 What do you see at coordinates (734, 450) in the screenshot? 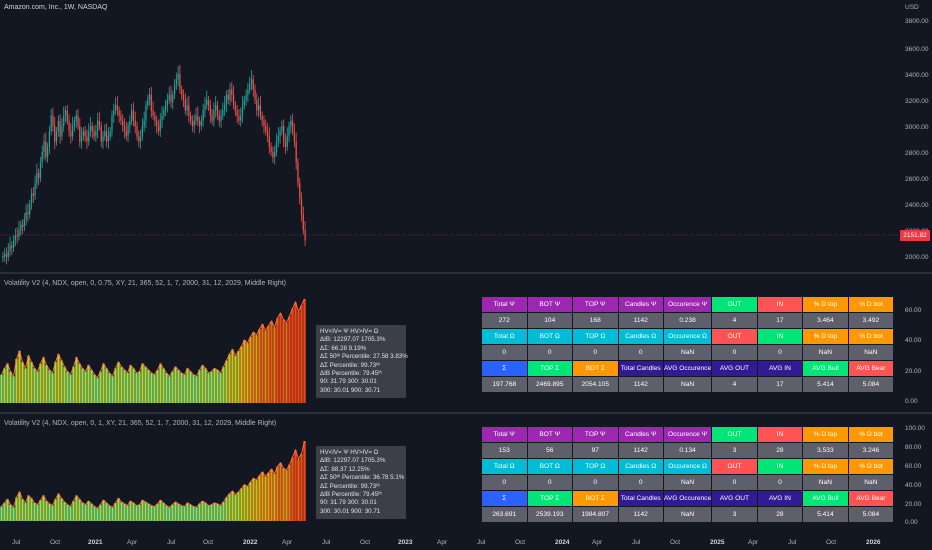
I see `stats-cell: 3` at bounding box center [734, 450].